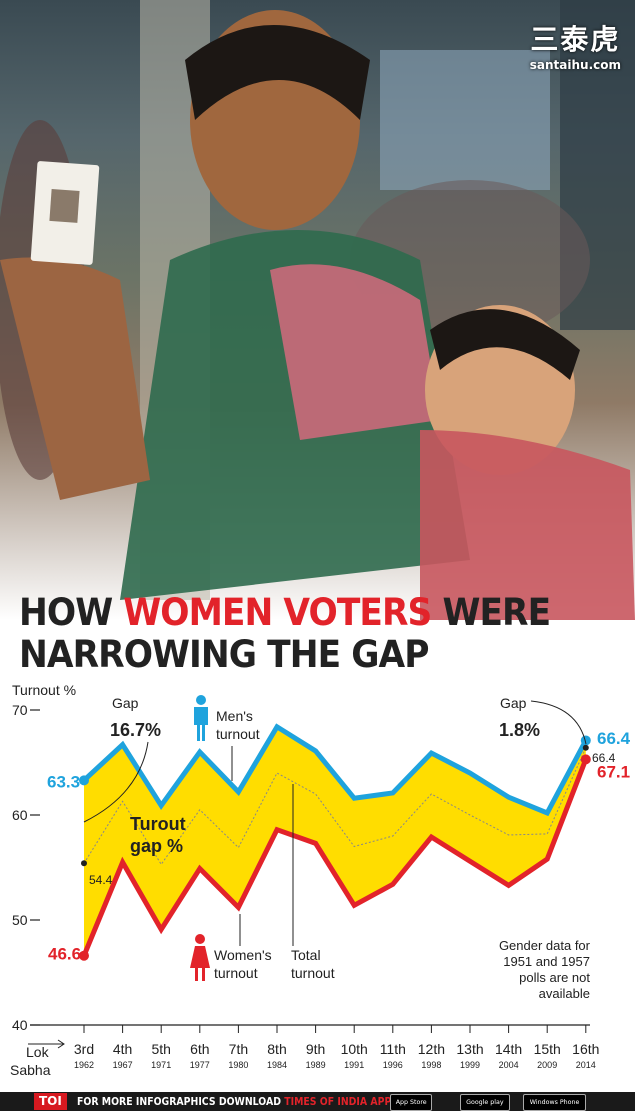 The width and height of the screenshot is (635, 1111). I want to click on gap-left-label: Gap, so click(125, 703).